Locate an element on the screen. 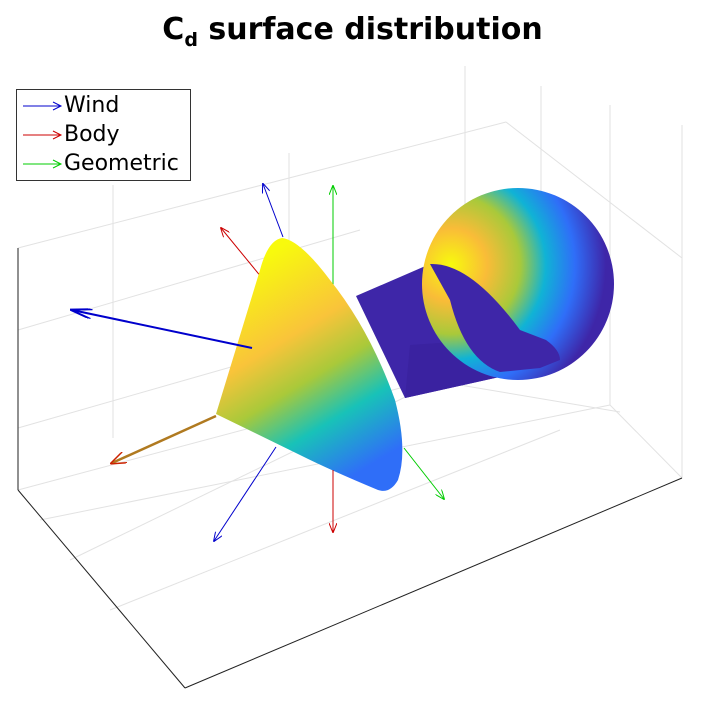 This screenshot has height=702, width=705. legend-label-geometric: Geometric is located at coordinates (121, 163).